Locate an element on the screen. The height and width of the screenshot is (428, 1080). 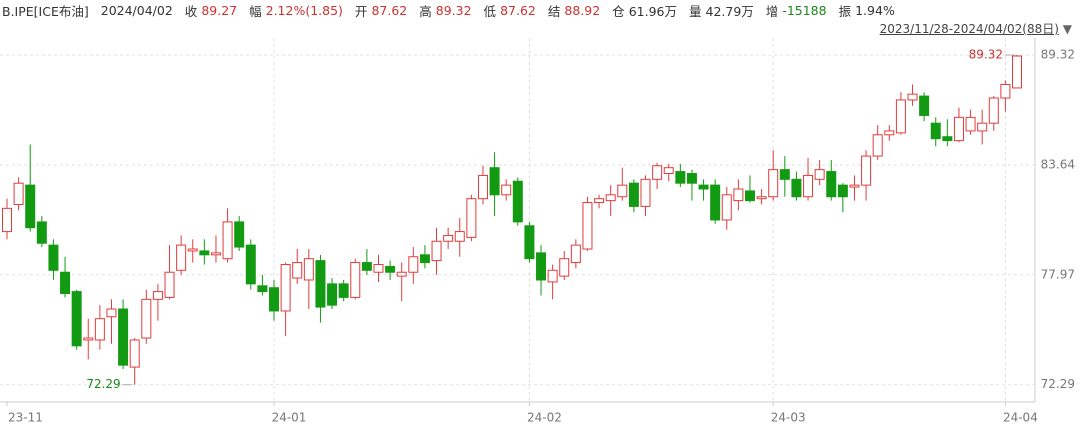
stat-label: 量 is located at coordinates (695, 11).